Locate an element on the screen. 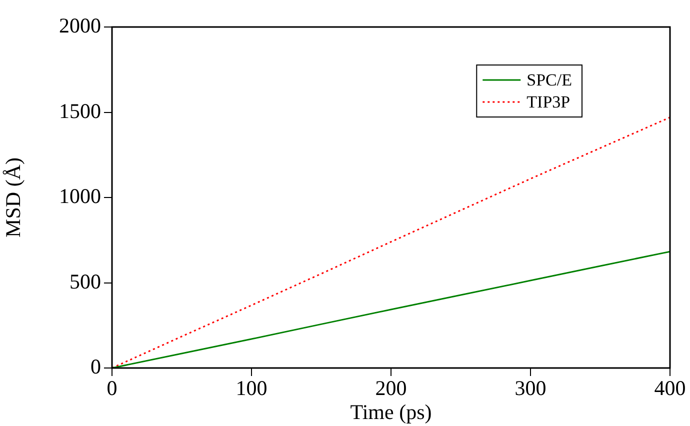 This screenshot has width=690, height=426. y-axis-title: MSD (Å) is located at coordinates (13, 198).